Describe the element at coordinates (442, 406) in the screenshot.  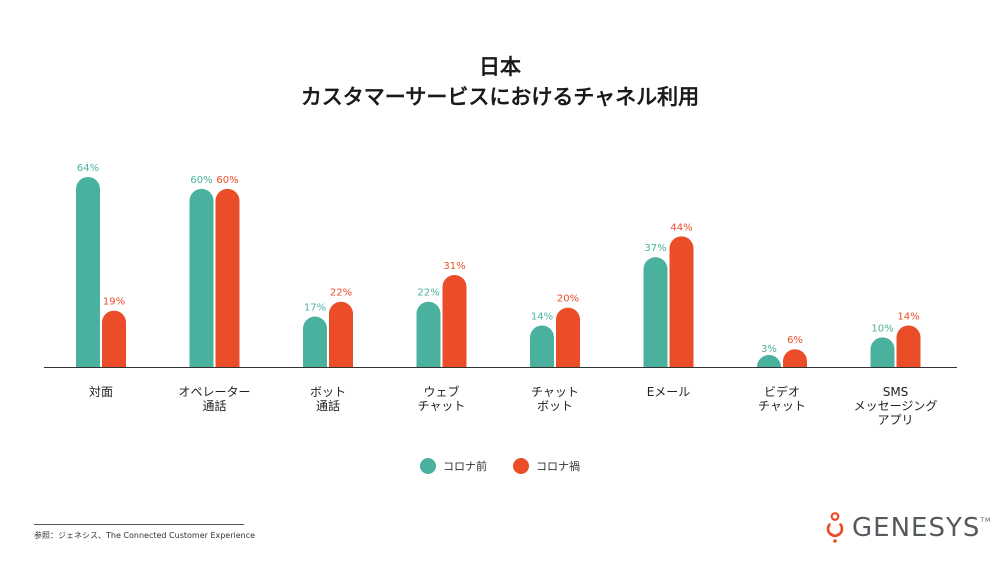
I see `category-label-3-1: チャット` at that location.